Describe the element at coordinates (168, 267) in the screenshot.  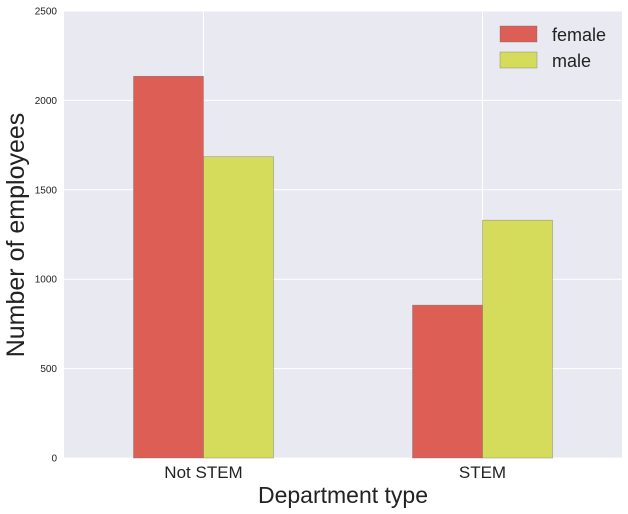
I see `bar-female-not-stem` at that location.